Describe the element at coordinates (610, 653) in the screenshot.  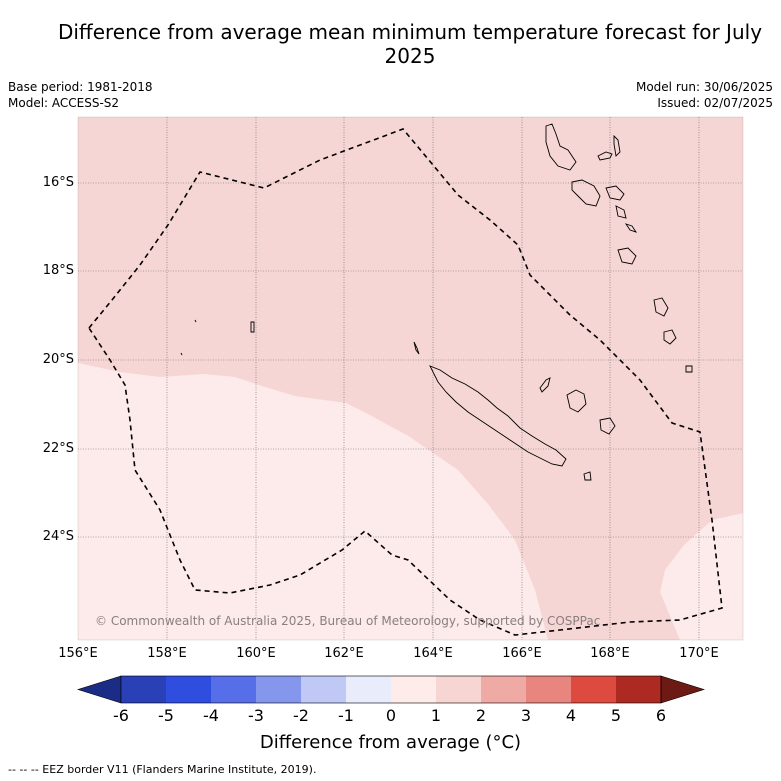
I see `lon-label-168e: 168°E` at that location.